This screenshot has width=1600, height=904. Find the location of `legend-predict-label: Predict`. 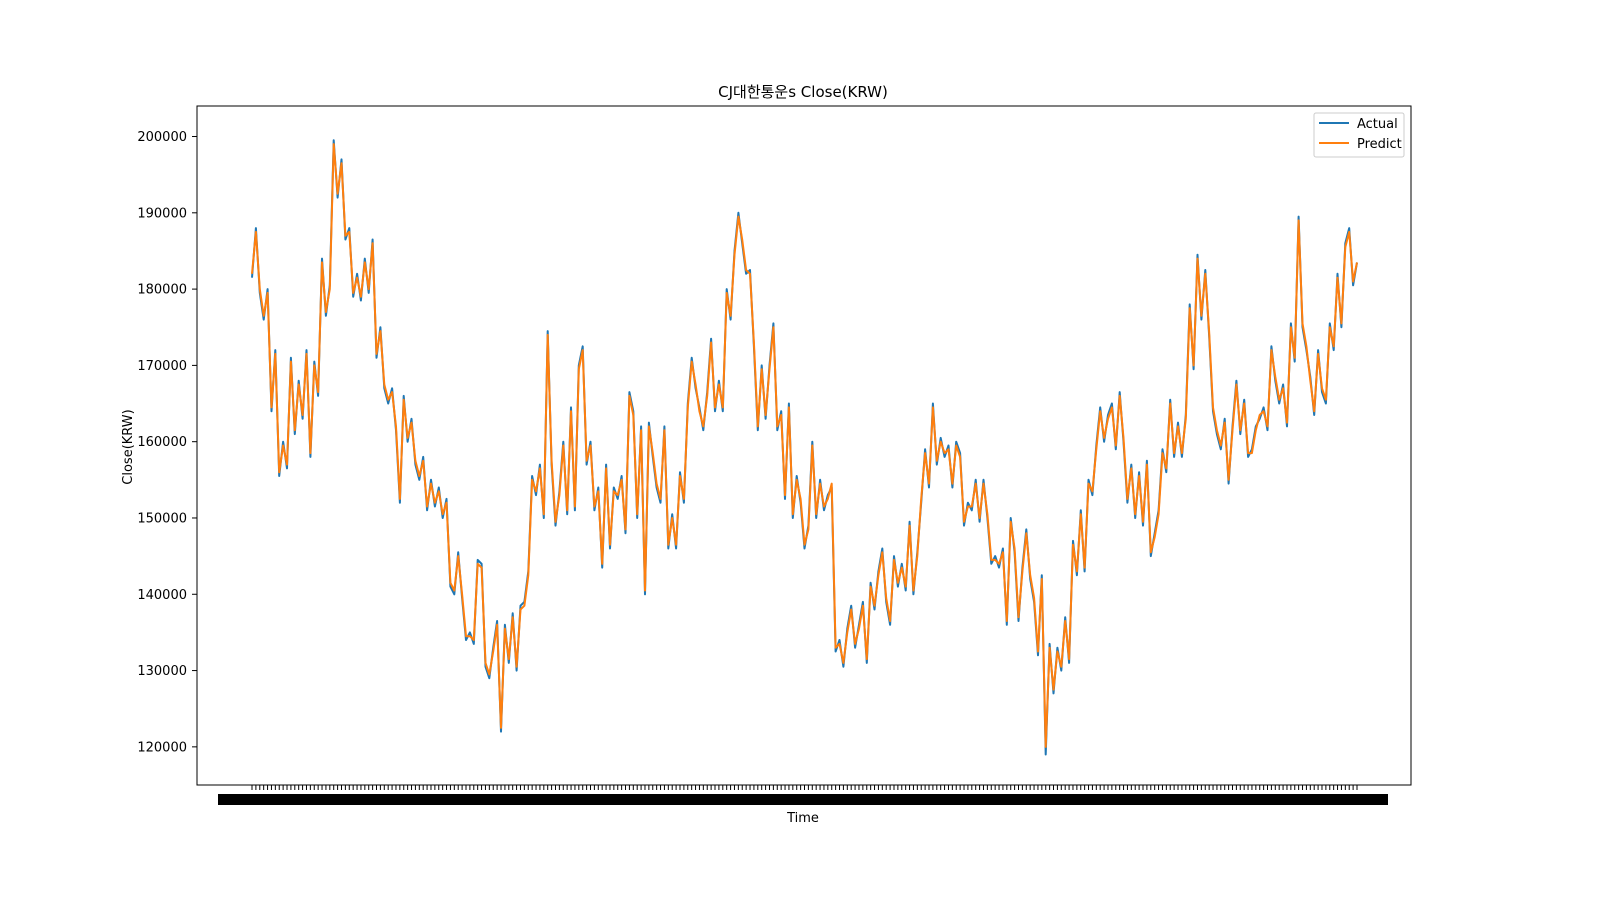

legend-predict-label: Predict is located at coordinates (1379, 144).